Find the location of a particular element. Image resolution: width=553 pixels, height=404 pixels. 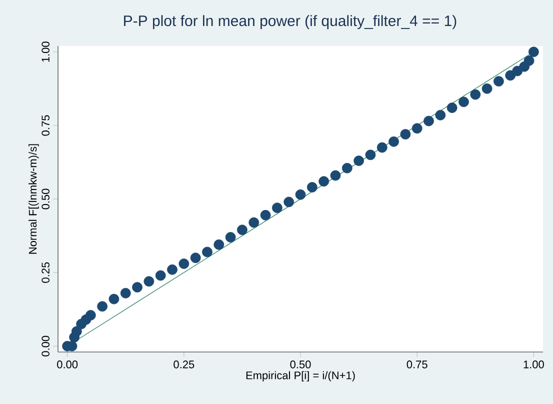

y-tick-label: 1.00 is located at coordinates (46, 52).